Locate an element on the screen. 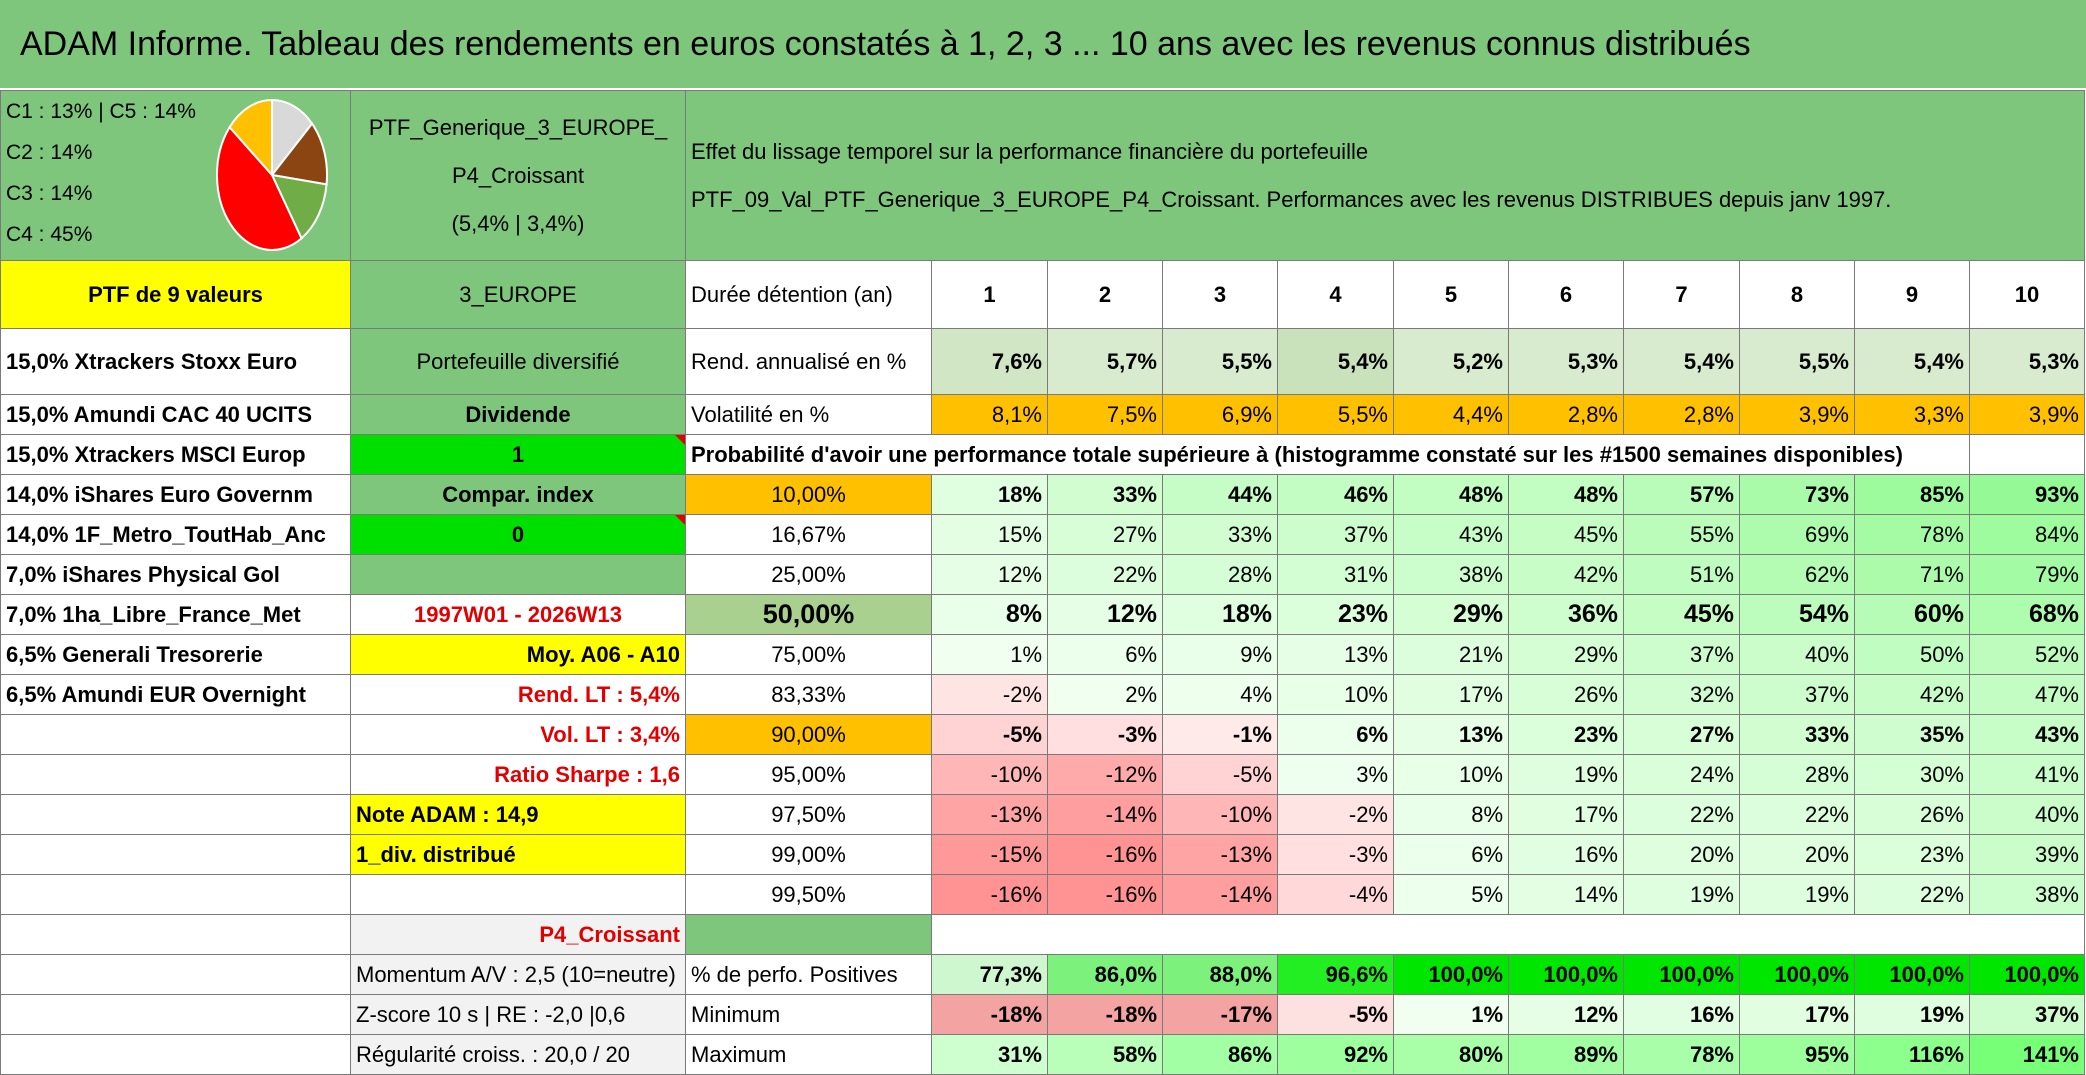 The image size is (2086, 1075). proba-value: 30% is located at coordinates (1912, 774).